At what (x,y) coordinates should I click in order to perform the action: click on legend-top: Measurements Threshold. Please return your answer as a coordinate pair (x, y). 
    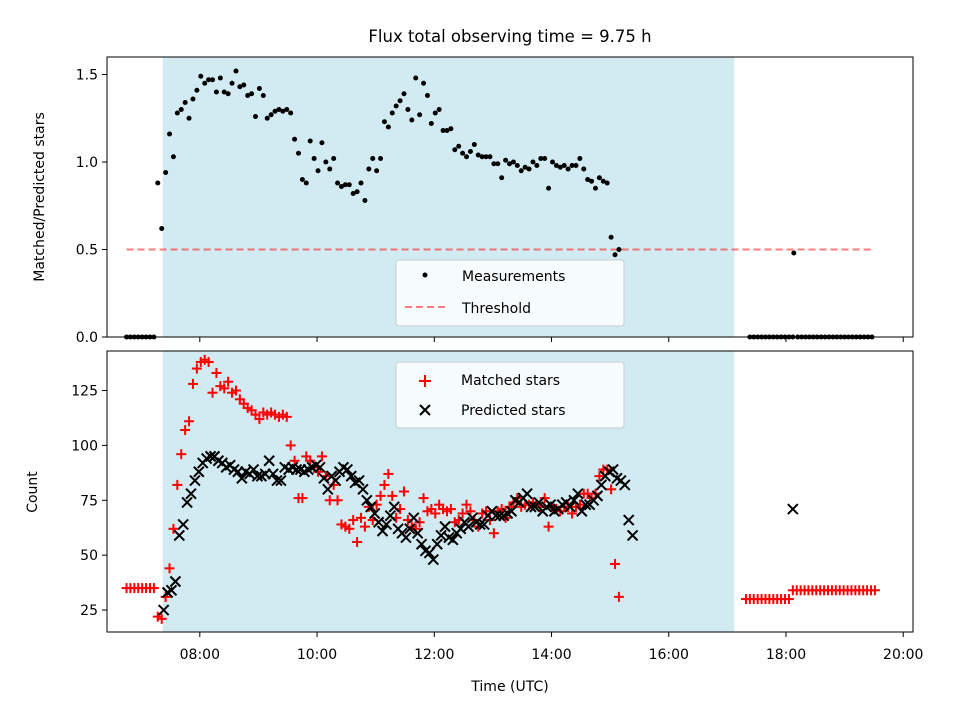
    Looking at the image, I should click on (510, 293).